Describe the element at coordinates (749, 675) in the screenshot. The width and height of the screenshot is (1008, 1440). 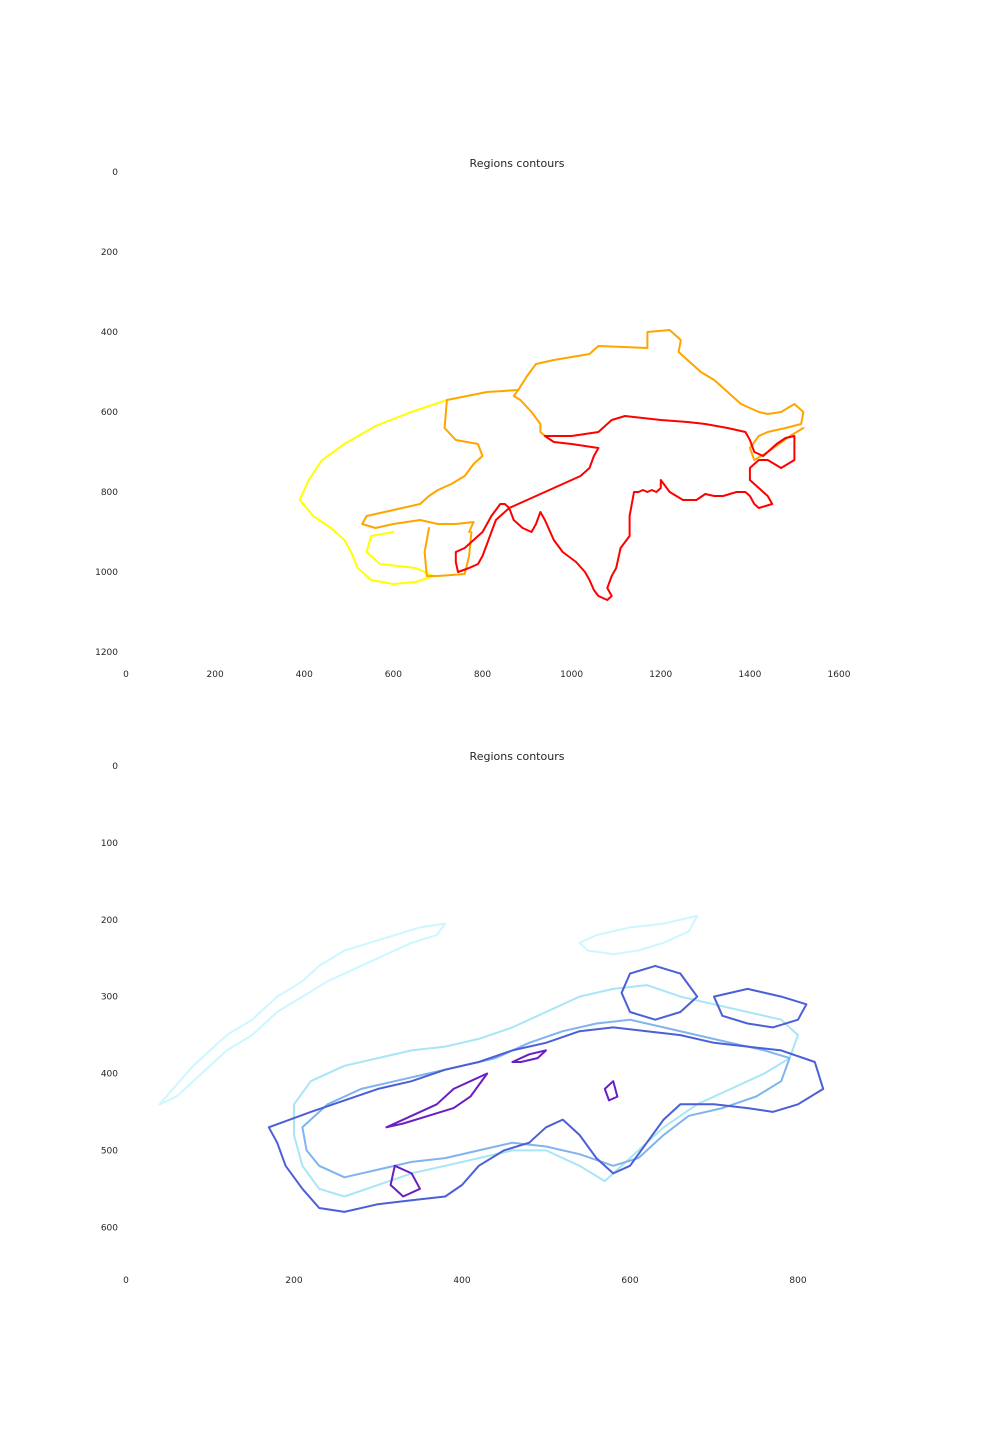
I see `x-tick-label: 1400` at that location.